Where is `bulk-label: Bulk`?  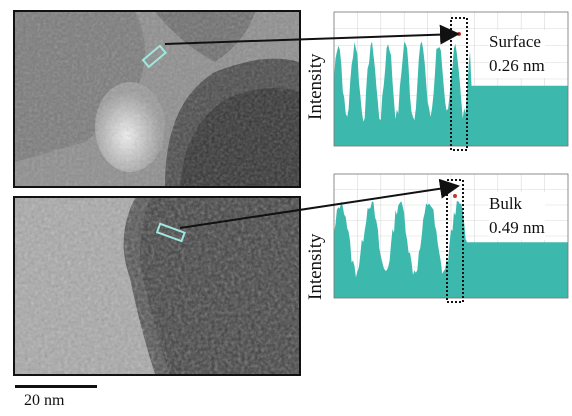
bulk-label: Bulk is located at coordinates (506, 203).